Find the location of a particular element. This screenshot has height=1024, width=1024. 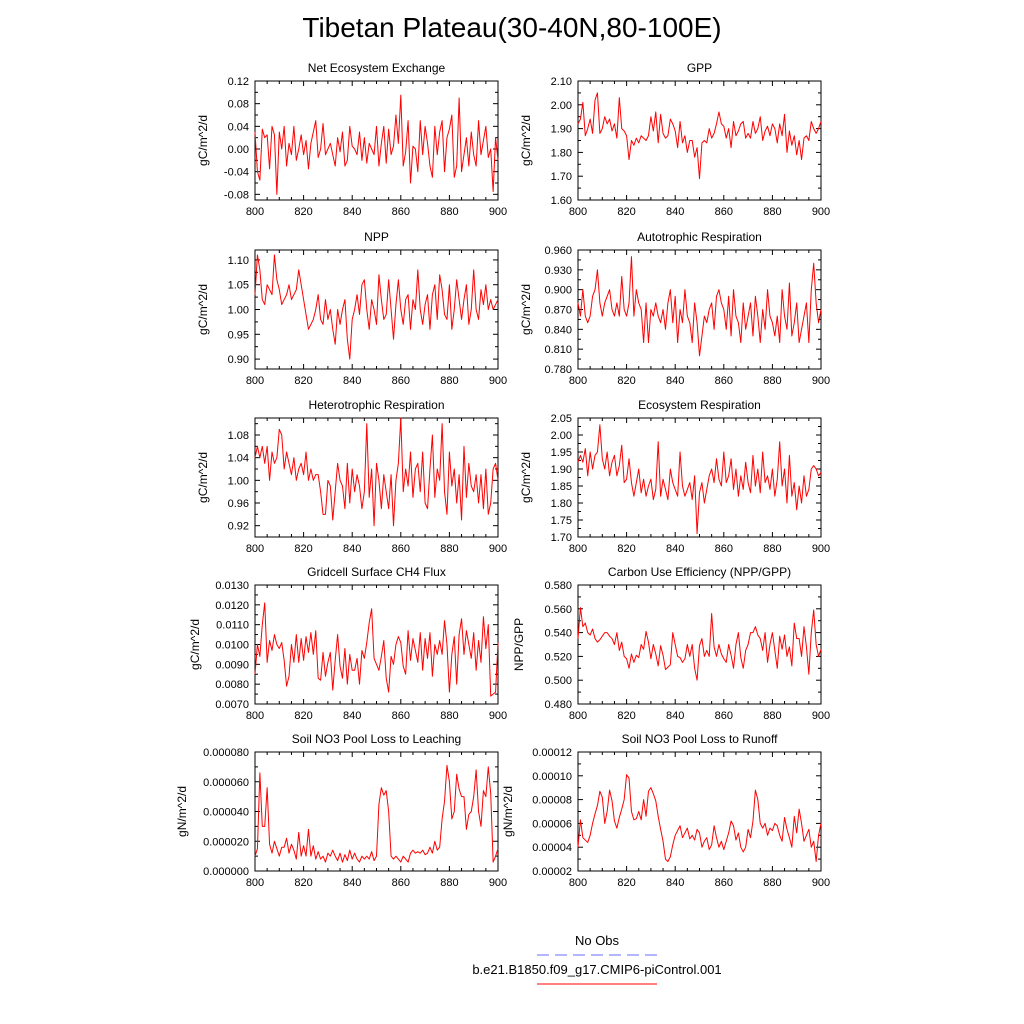

y-tick-label: 1.85 is located at coordinates (561, 487).